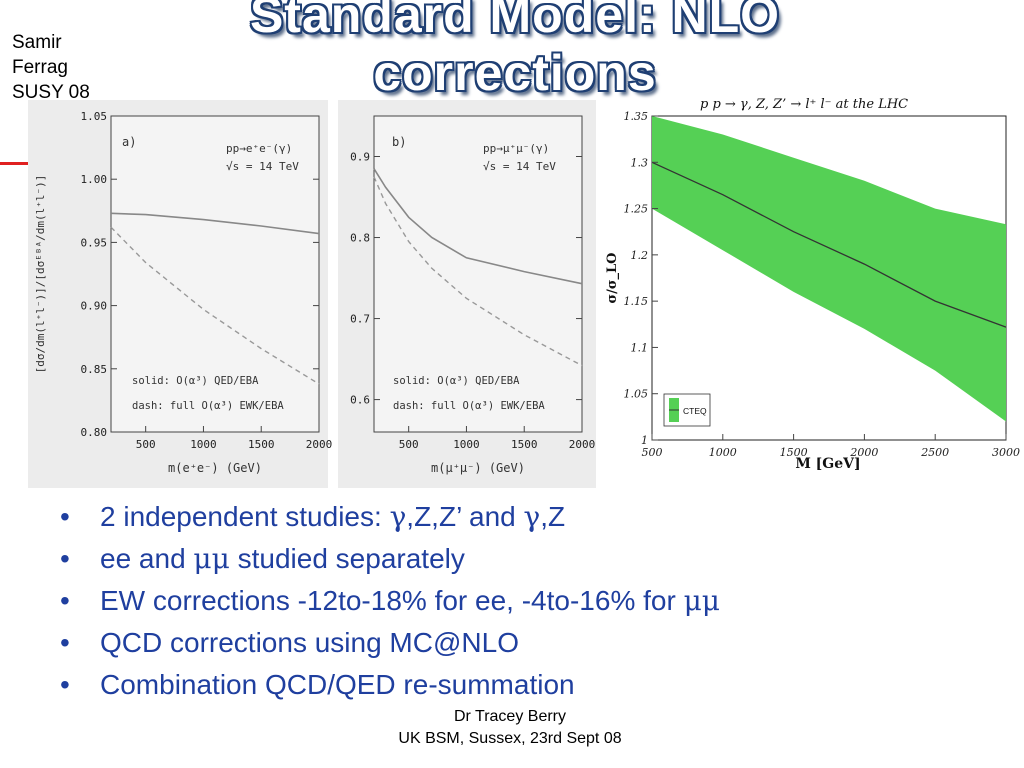  I want to click on y-tick-label: 0.80, so click(94, 432).